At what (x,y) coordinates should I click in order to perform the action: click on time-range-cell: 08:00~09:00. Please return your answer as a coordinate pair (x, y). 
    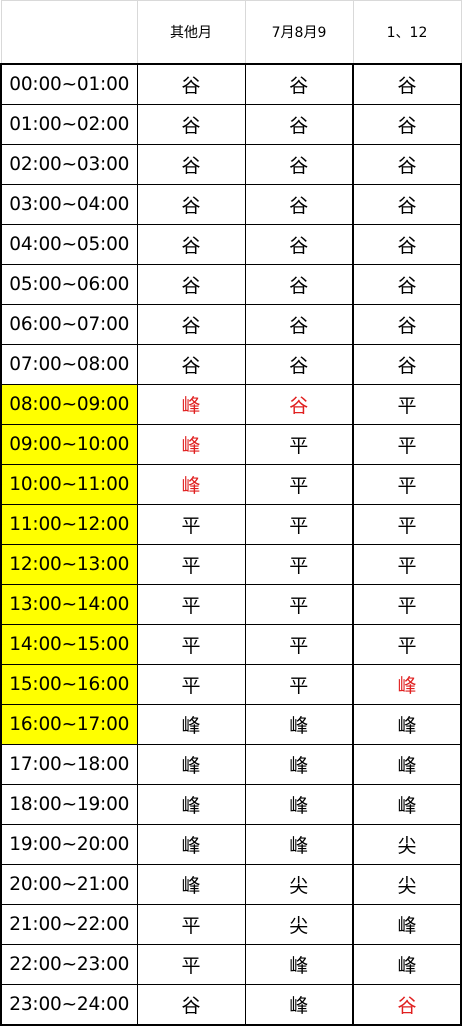
    Looking at the image, I should click on (69, 404).